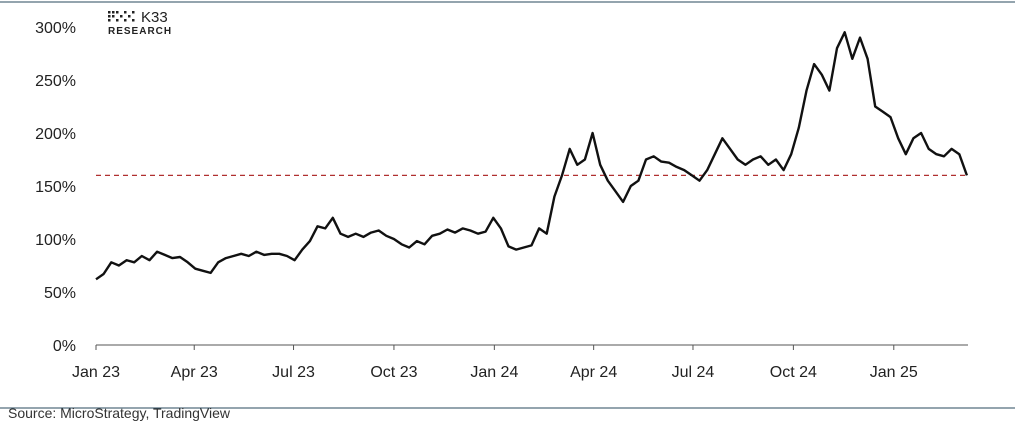 Image resolution: width=1015 pixels, height=421 pixels. I want to click on y-tick-label: 150%, so click(55, 187).